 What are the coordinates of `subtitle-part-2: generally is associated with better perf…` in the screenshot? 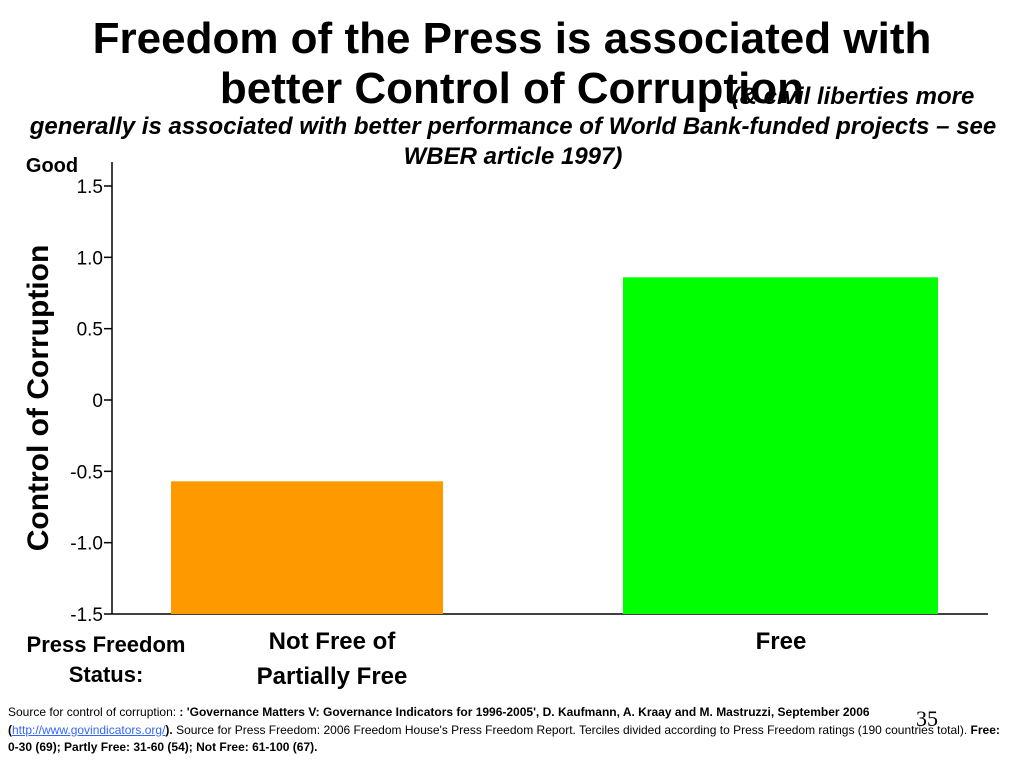 It's located at (513, 141).